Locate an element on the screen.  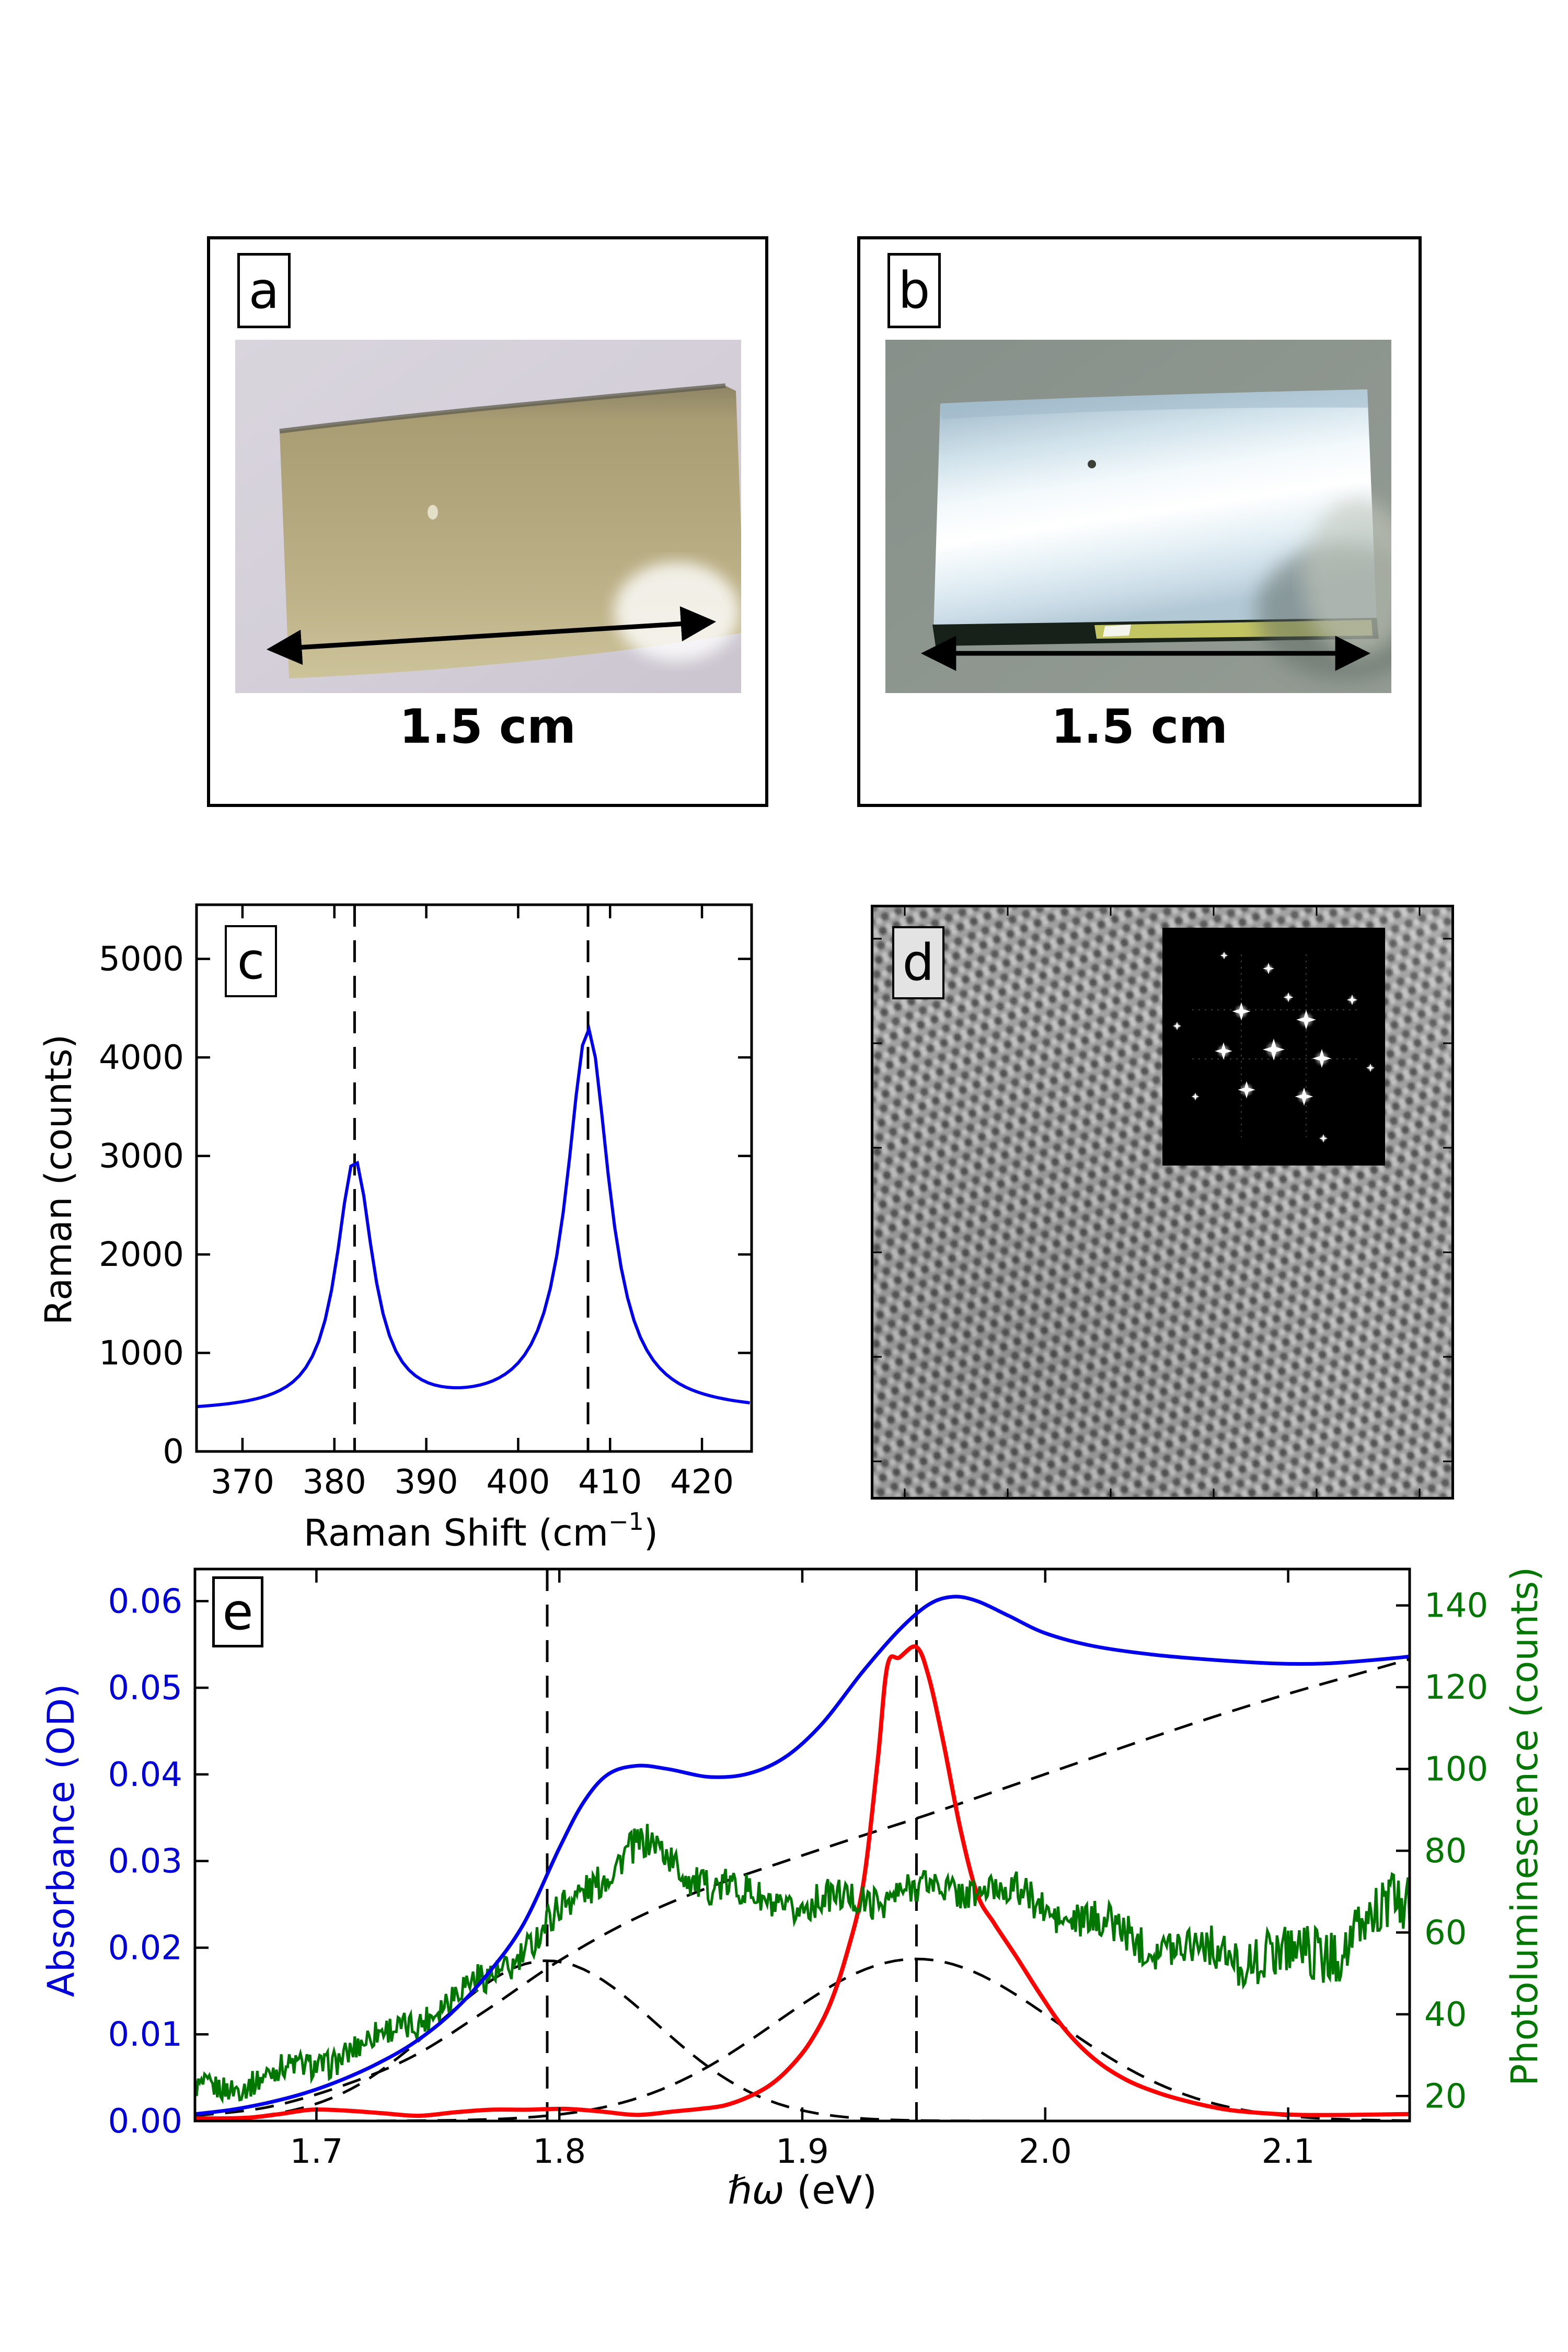
raman-spectrum is located at coordinates (473, 1216).